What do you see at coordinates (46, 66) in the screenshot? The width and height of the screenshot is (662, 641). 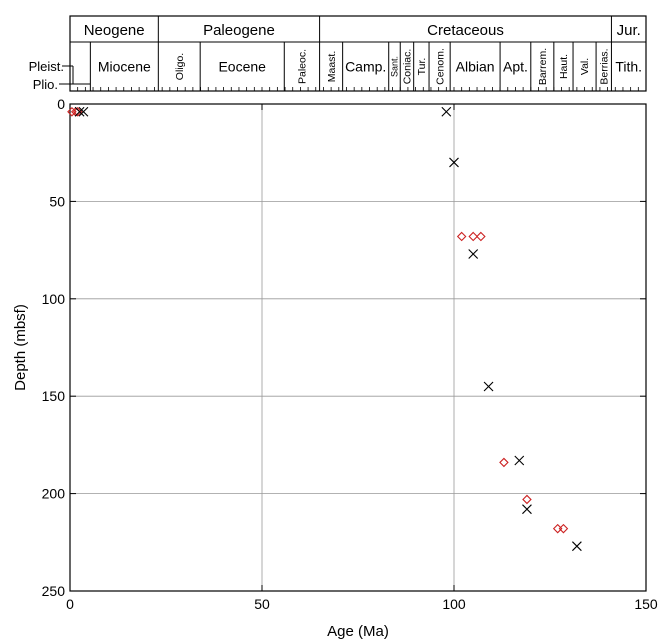 I see `pleist-label: Pleist.` at bounding box center [46, 66].